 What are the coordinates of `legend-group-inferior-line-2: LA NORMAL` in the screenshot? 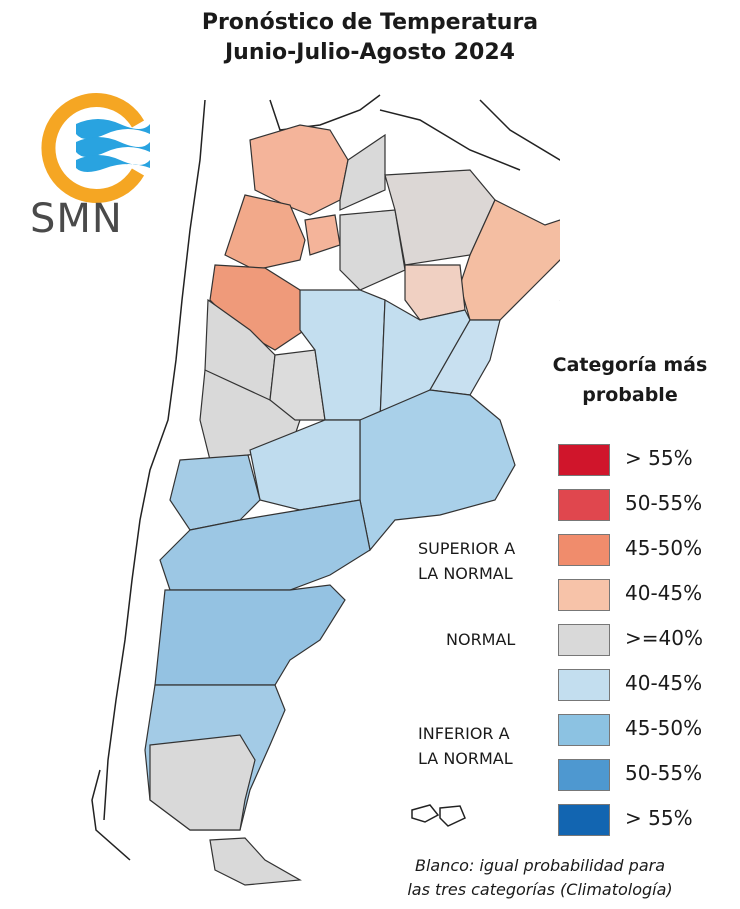 It's located at (465, 758).